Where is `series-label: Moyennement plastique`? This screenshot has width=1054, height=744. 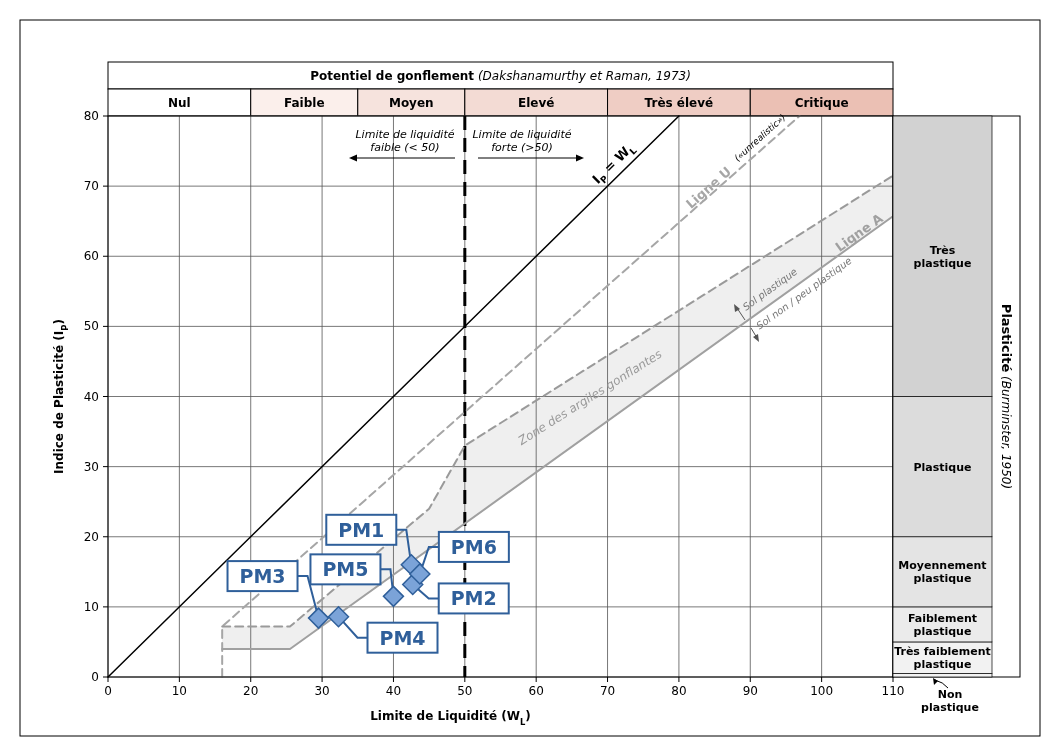 series-label: Moyennement plastique is located at coordinates (942, 572).